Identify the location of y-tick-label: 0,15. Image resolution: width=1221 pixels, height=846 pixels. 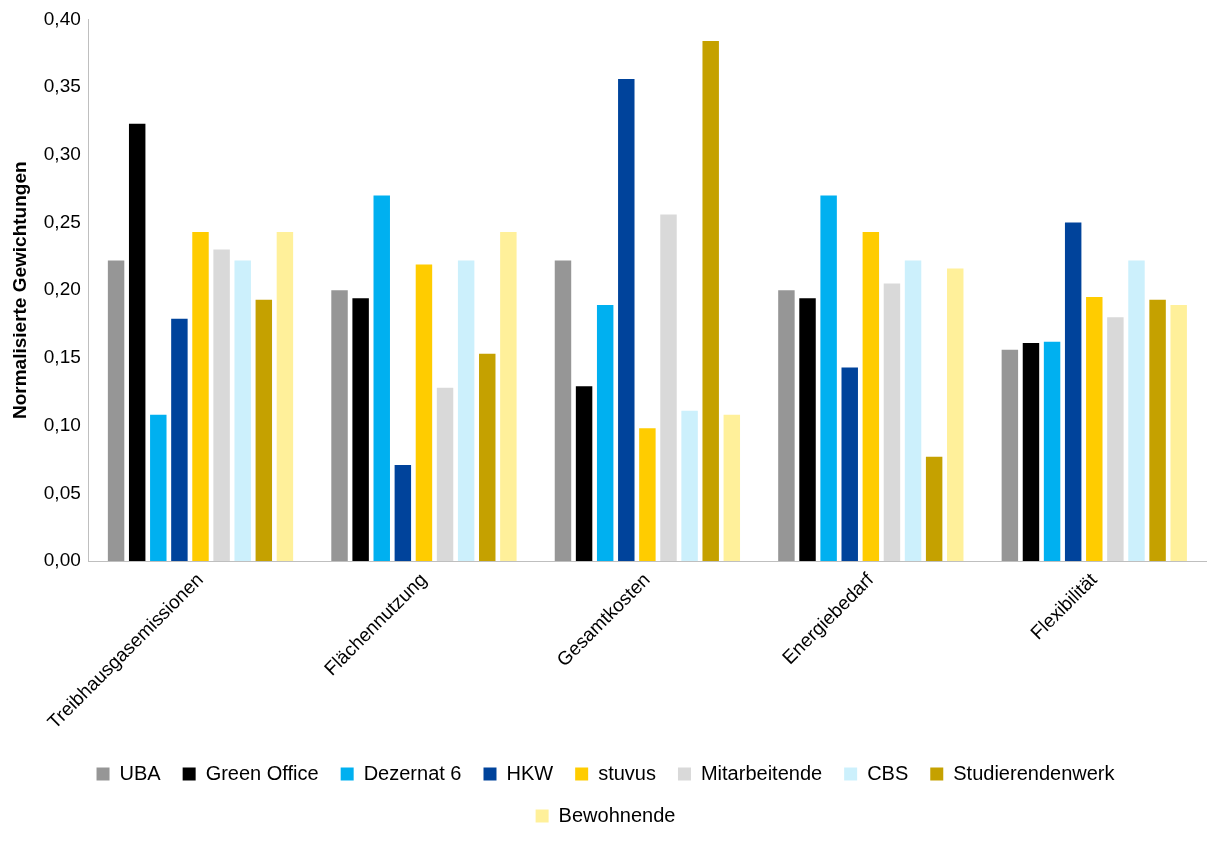
(62, 357).